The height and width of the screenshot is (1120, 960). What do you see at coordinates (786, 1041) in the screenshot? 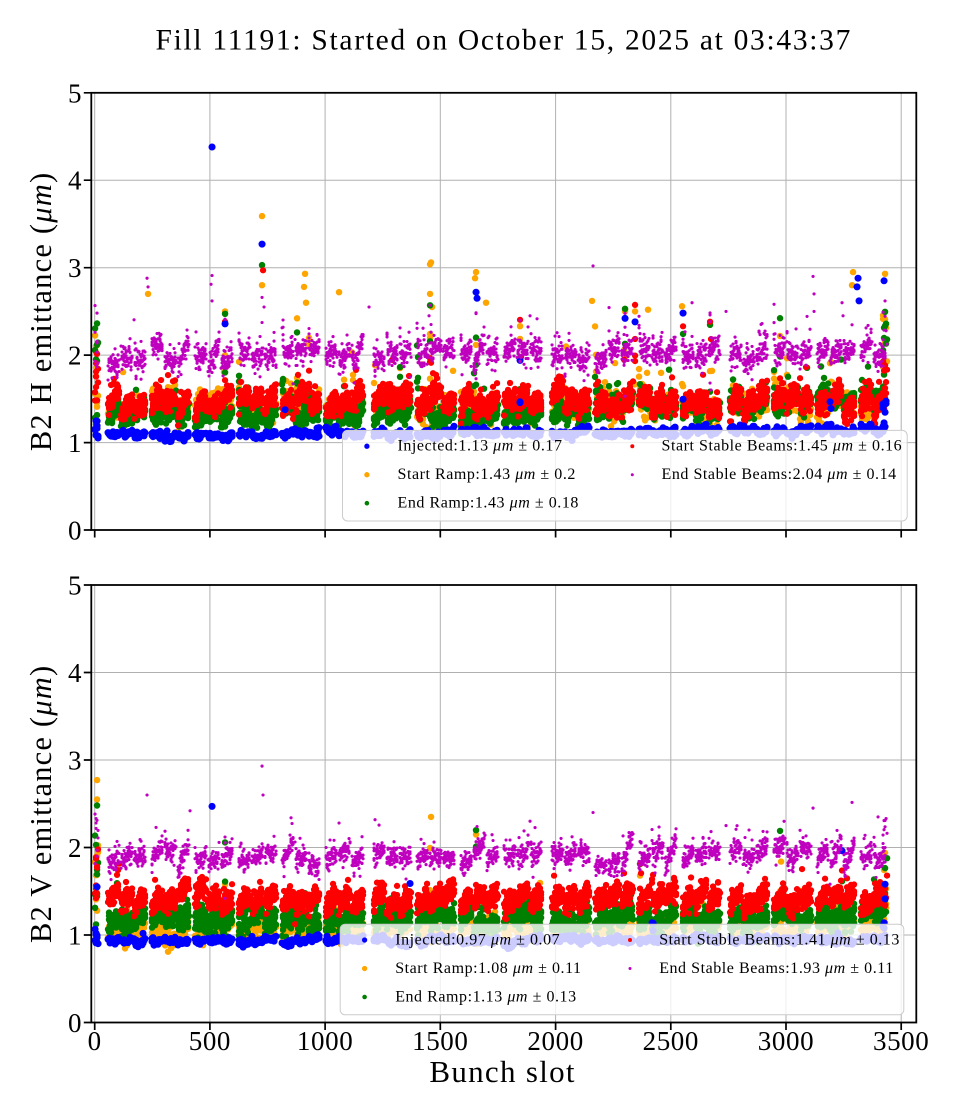
I see `svg-text: 3000` at bounding box center [786, 1041].